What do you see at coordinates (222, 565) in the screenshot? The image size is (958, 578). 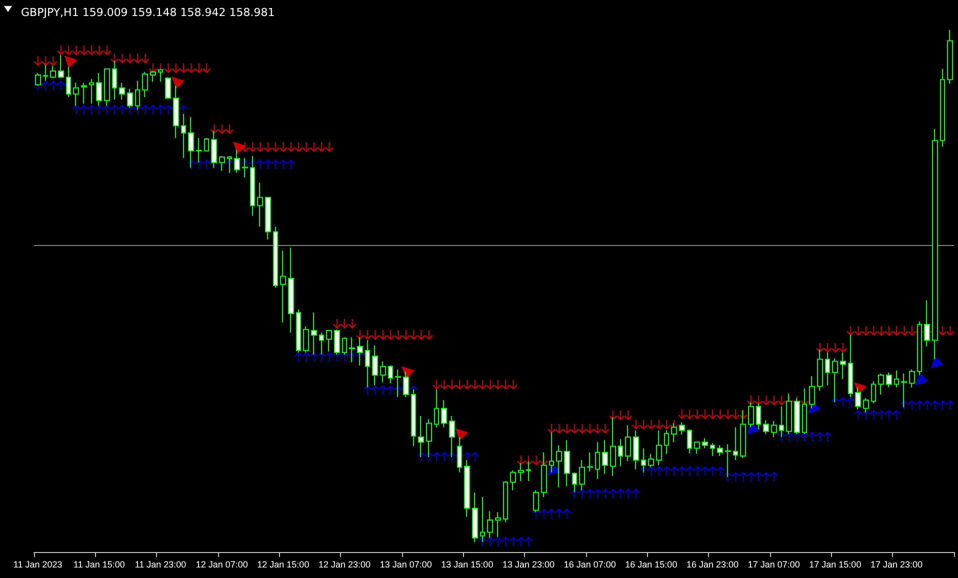 I see `x-tick-label: 12 Jan 07:00` at bounding box center [222, 565].